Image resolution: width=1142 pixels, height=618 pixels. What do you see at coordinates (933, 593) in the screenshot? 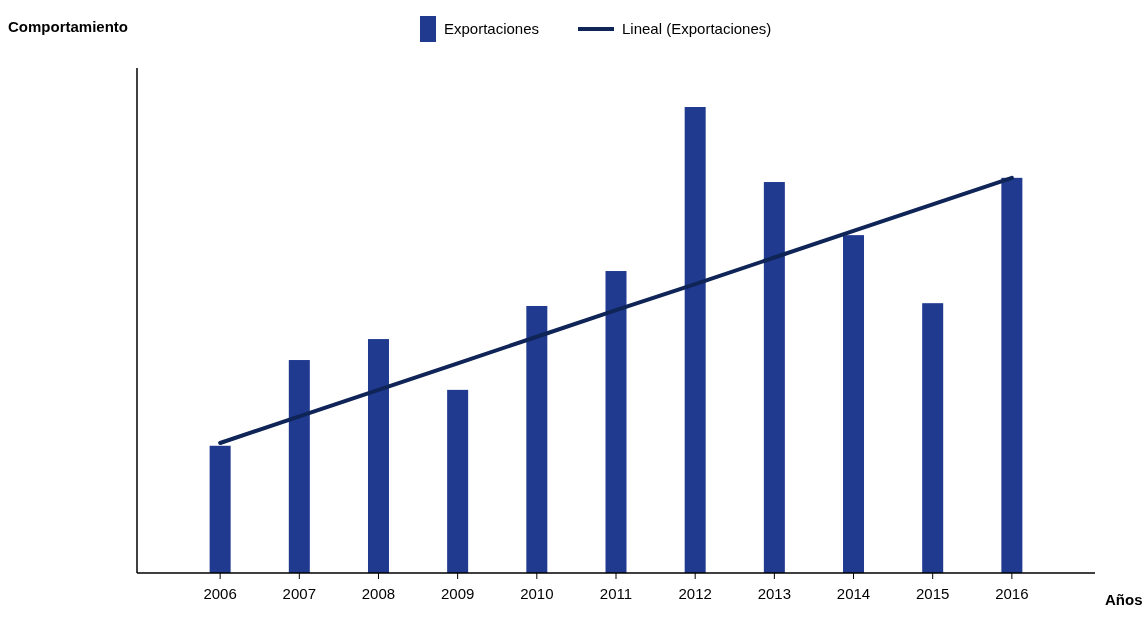
I see `x-tick-label: 2015` at bounding box center [933, 593].